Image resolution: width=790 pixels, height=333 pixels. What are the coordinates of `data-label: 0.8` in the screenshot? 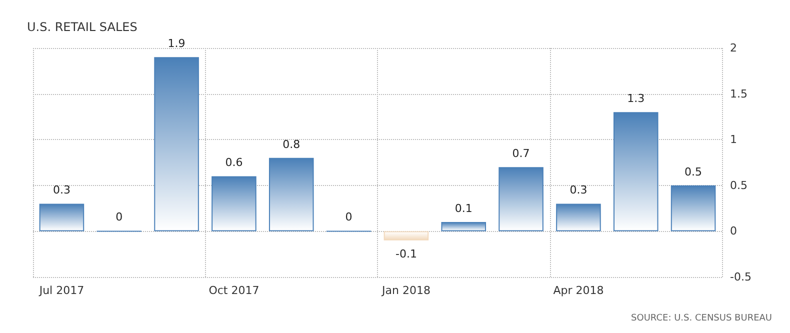 It's located at (291, 144).